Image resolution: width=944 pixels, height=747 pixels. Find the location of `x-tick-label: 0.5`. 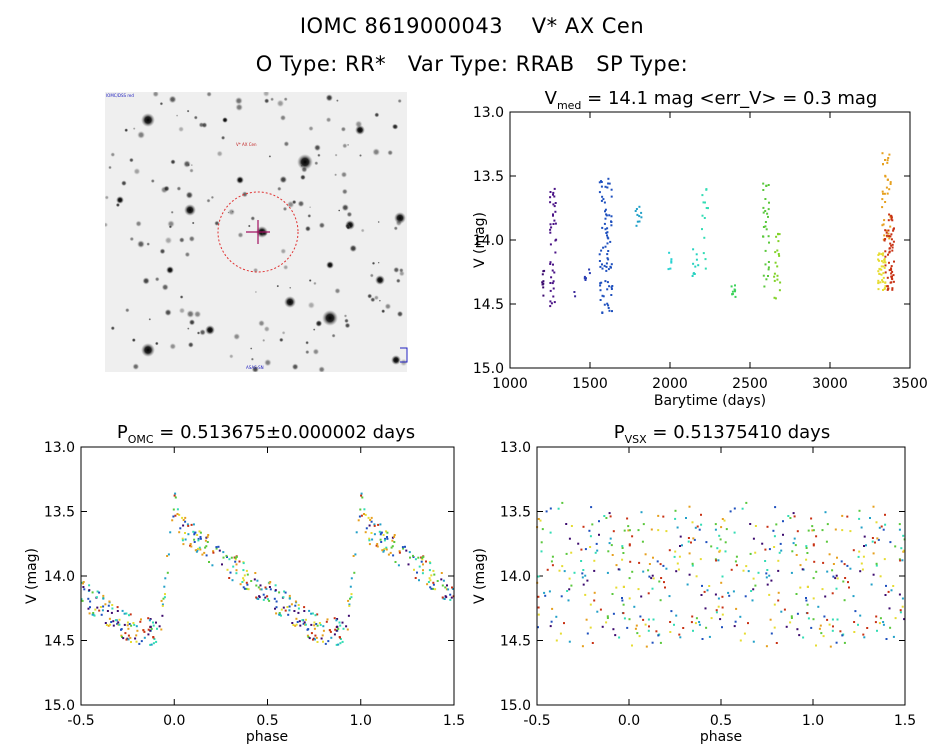

x-tick-label: 0.5 is located at coordinates (267, 721).